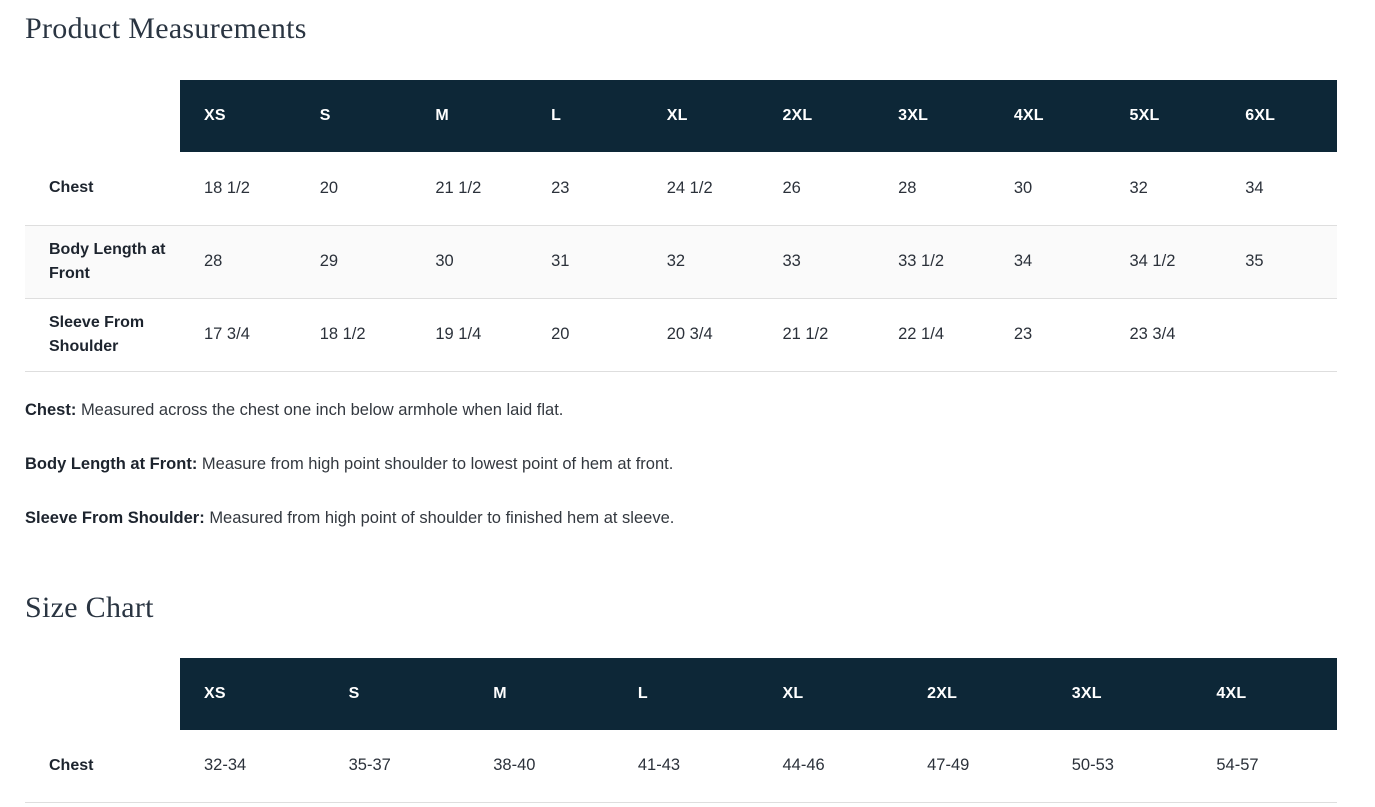 The width and height of the screenshot is (1375, 807). Describe the element at coordinates (227, 334) in the screenshot. I see `measurement-cell: 17 3/4` at that location.